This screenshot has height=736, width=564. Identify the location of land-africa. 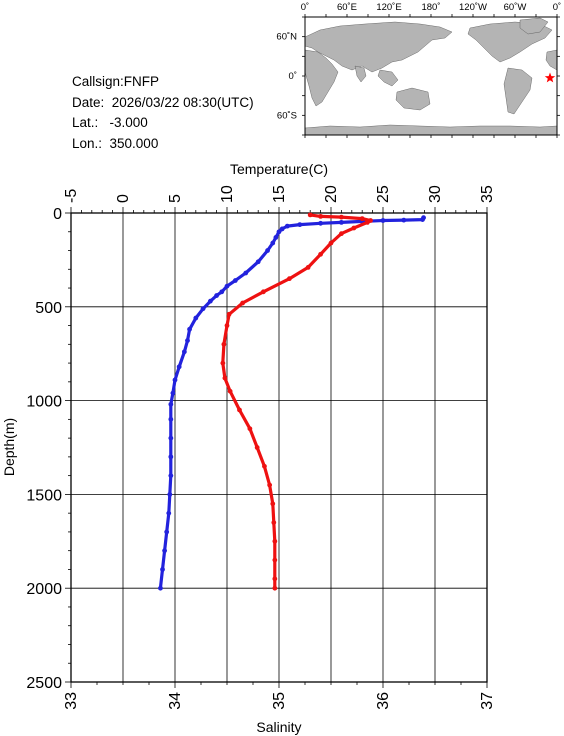
(321, 78).